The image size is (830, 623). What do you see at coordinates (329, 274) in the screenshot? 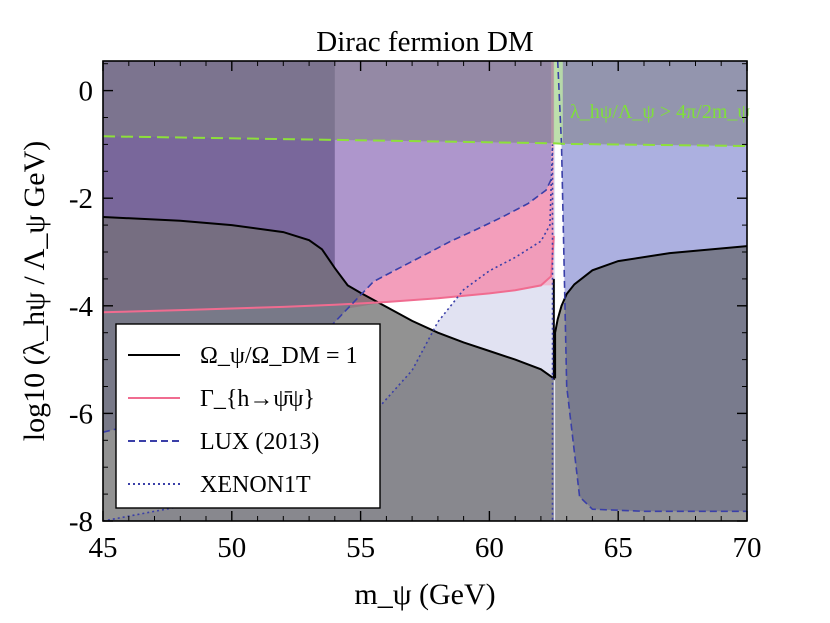
I see `curve-higgs-decay` at bounding box center [329, 274].